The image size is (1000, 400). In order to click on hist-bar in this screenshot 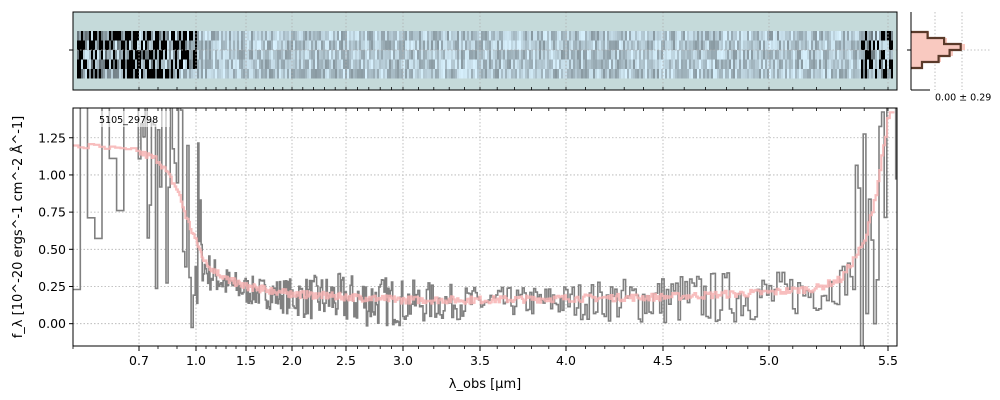, I will do `click(920, 35)`.